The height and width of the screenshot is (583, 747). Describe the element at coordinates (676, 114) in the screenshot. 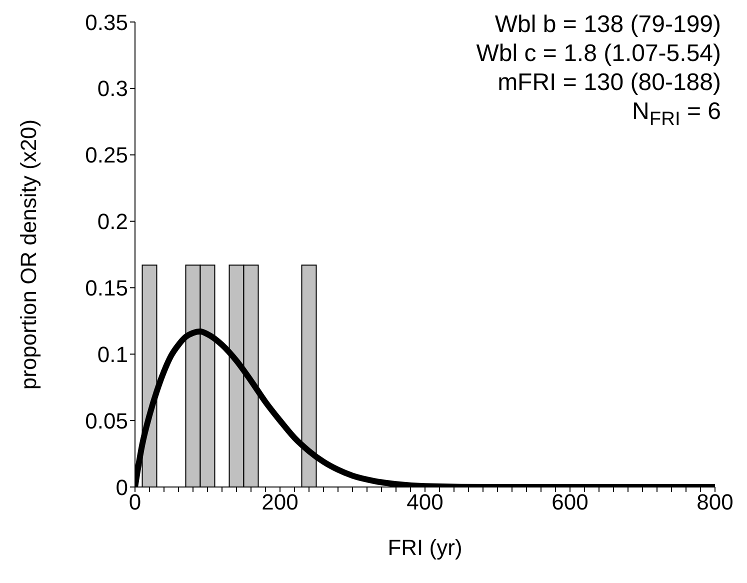

I see `annotation: N$_{FRI}$ = 6` at that location.